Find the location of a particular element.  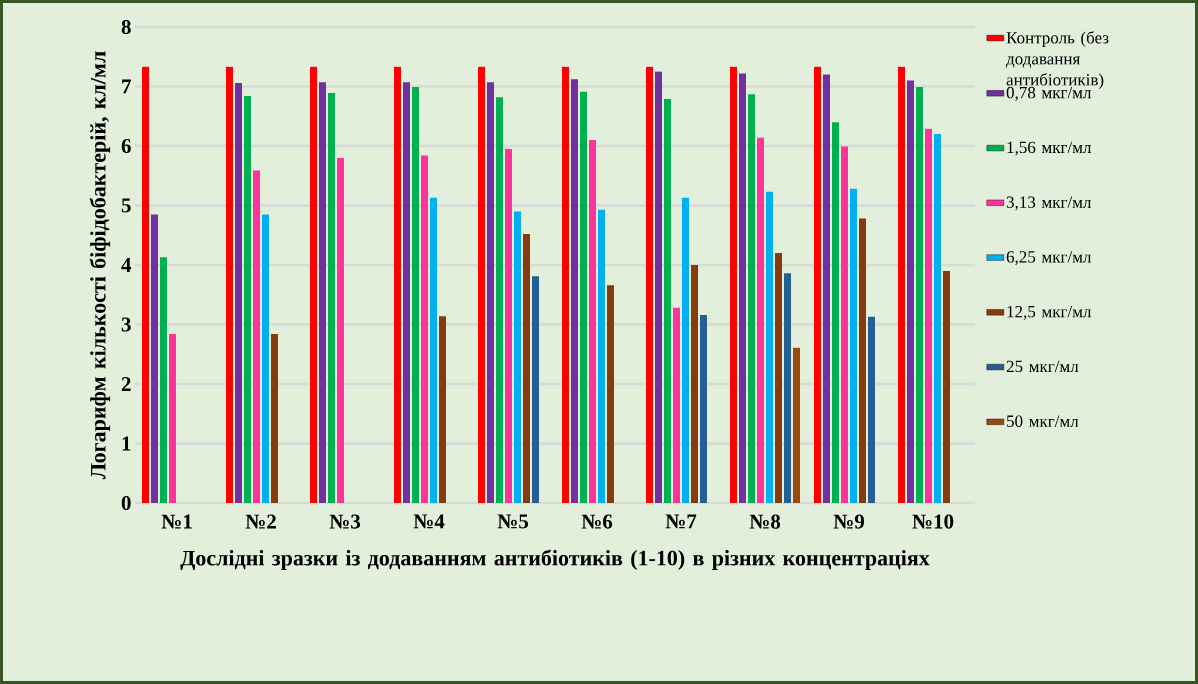

y-tick-label: 2 is located at coordinates (126, 384).